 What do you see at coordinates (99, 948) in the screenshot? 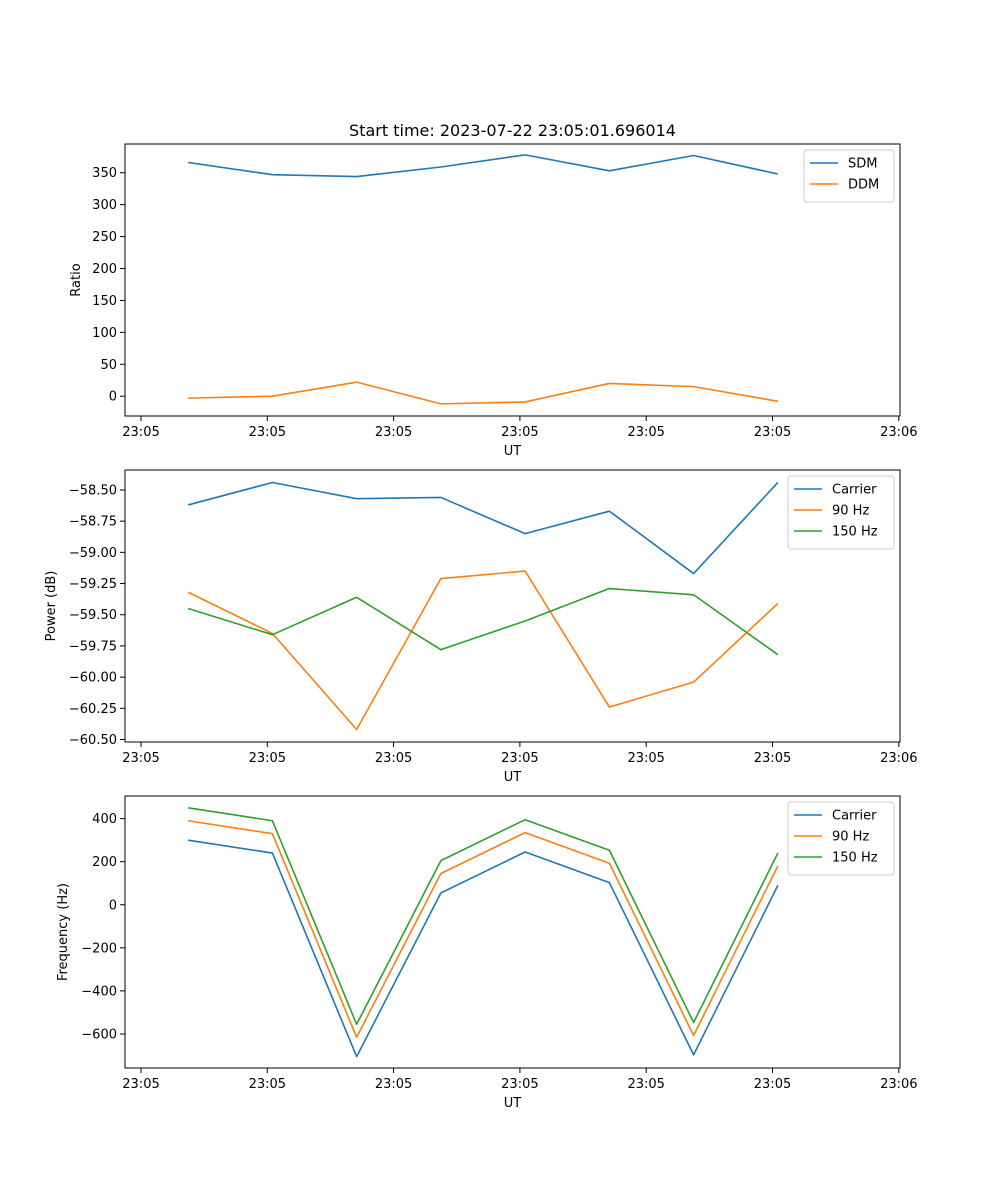
I see `y-tick-label: −200` at bounding box center [99, 948].